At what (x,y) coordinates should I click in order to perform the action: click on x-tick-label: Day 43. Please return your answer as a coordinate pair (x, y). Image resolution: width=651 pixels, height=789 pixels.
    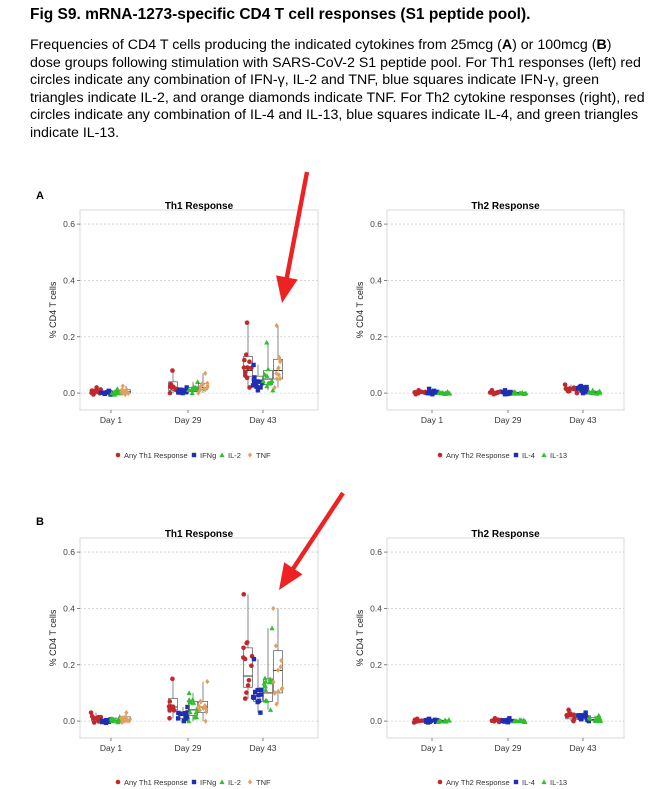
    Looking at the image, I should click on (263, 748).